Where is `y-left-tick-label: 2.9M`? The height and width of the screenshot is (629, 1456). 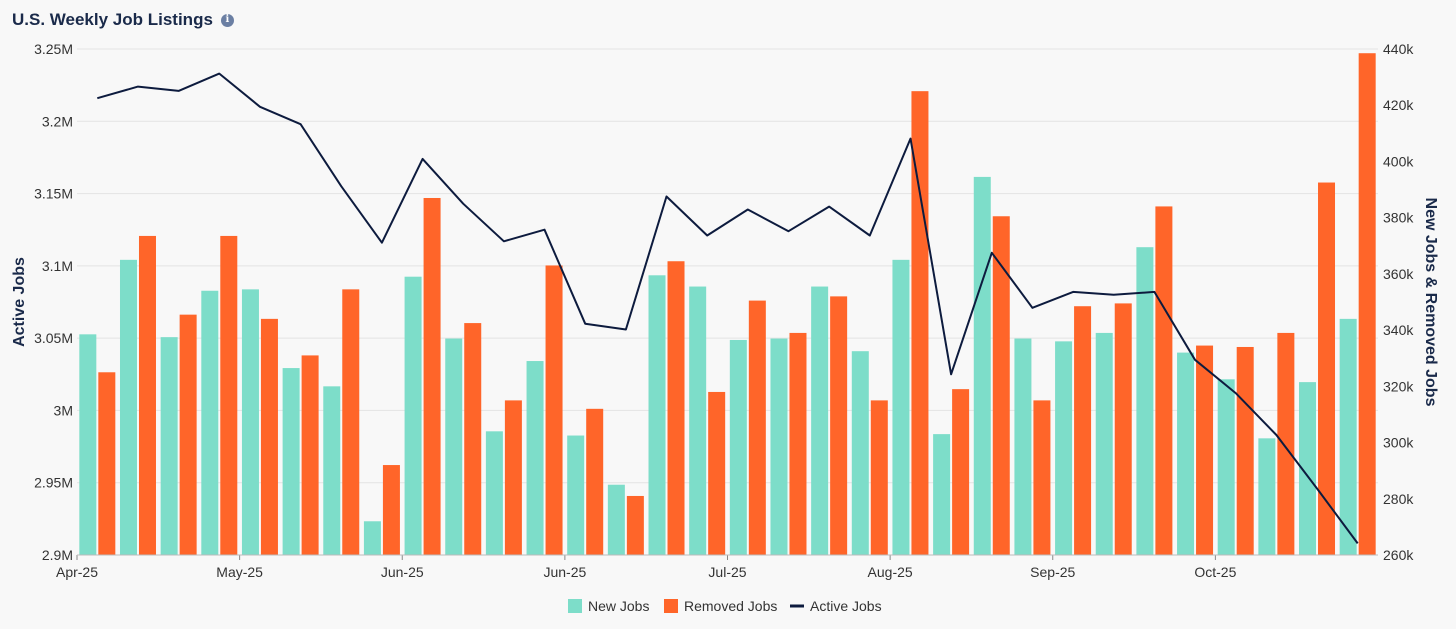
y-left-tick-label: 2.9M is located at coordinates (57, 555).